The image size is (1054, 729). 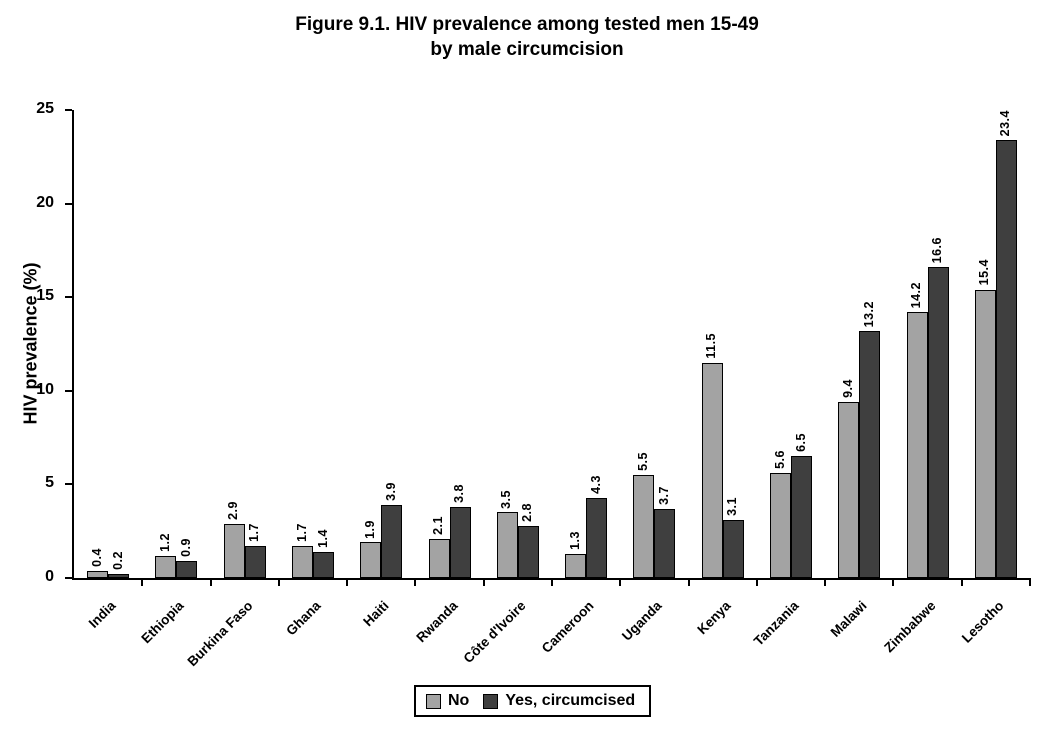 I want to click on bar-no-india, so click(x=98, y=574).